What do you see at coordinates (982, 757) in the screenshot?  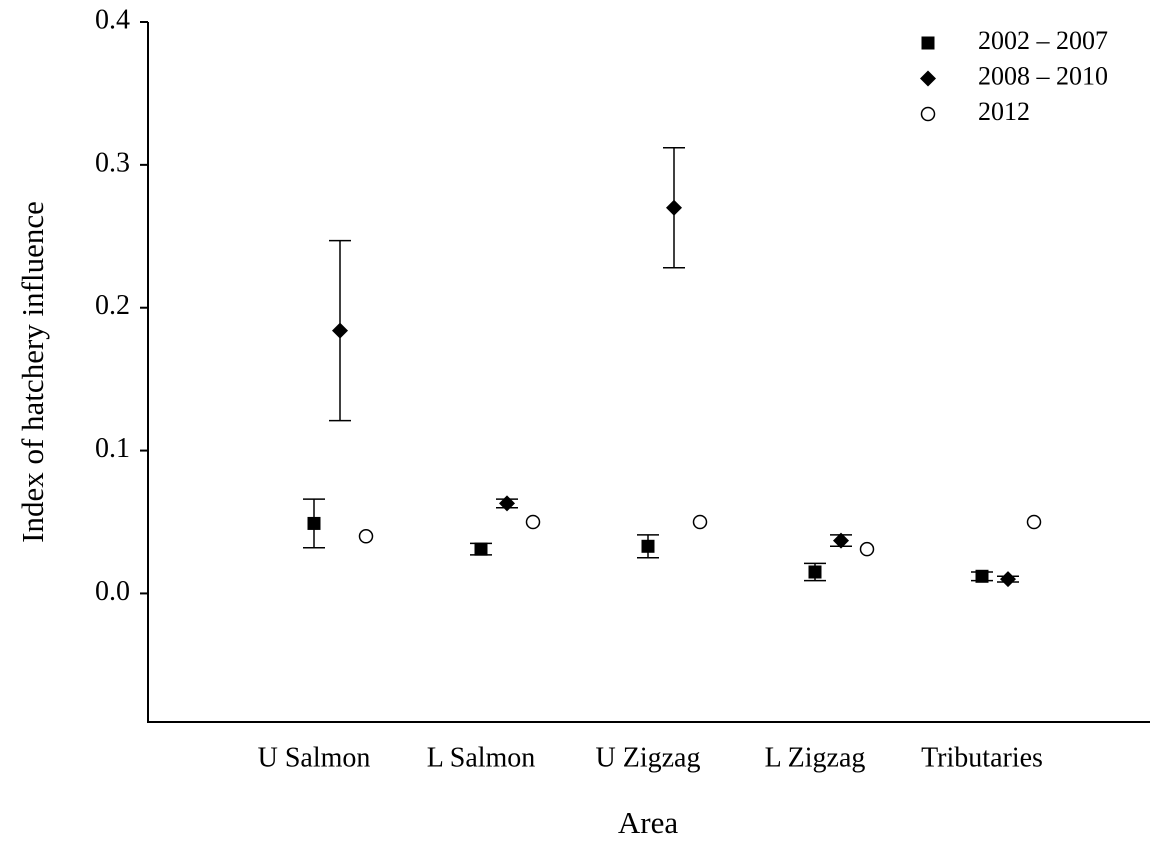 I see `x-tick-label: Tributaries` at bounding box center [982, 757].